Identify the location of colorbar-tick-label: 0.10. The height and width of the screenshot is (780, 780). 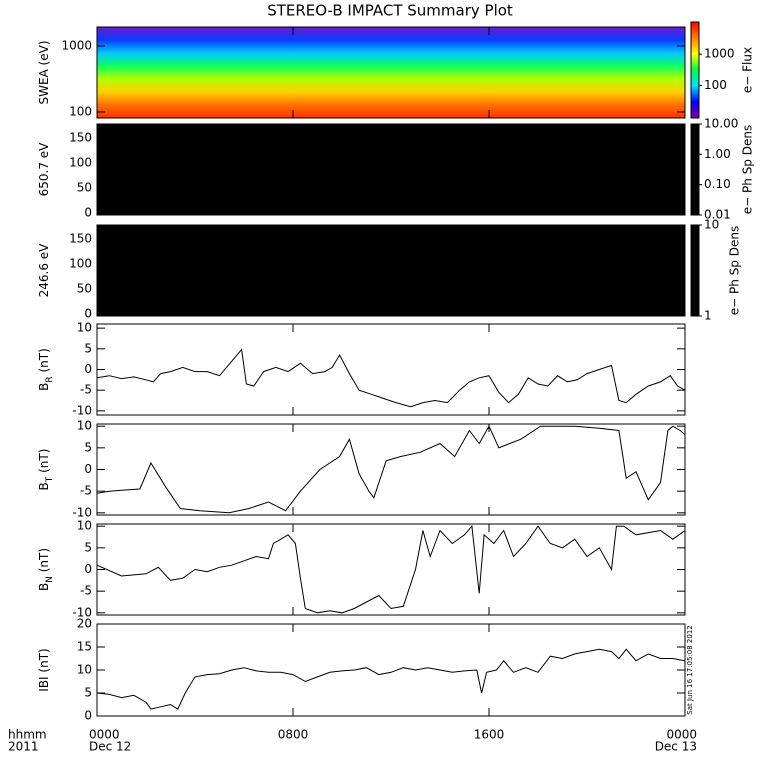
(717, 184).